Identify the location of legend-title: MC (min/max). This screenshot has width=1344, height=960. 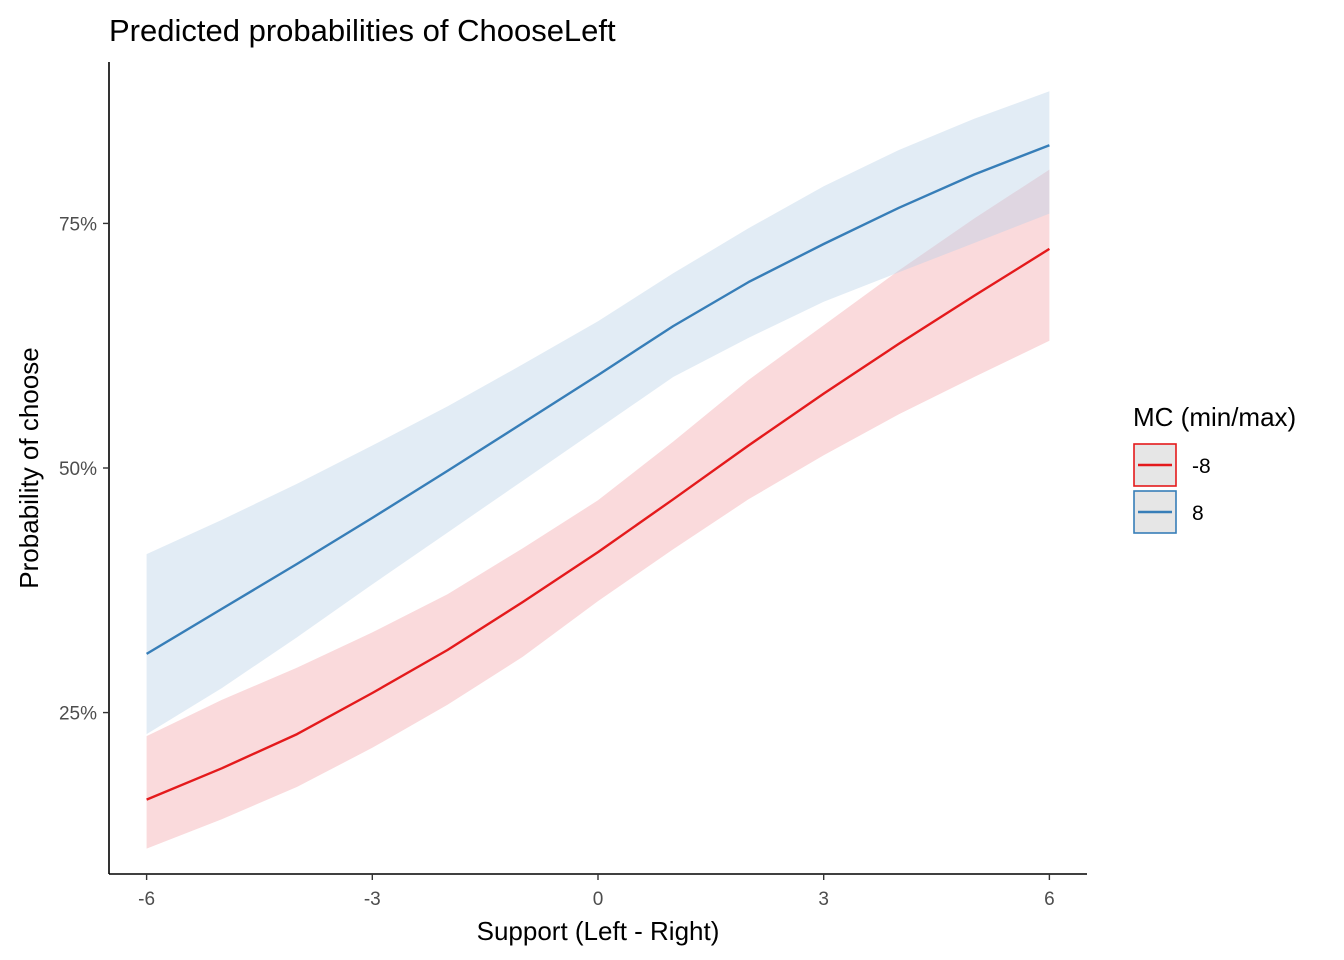
(1214, 417).